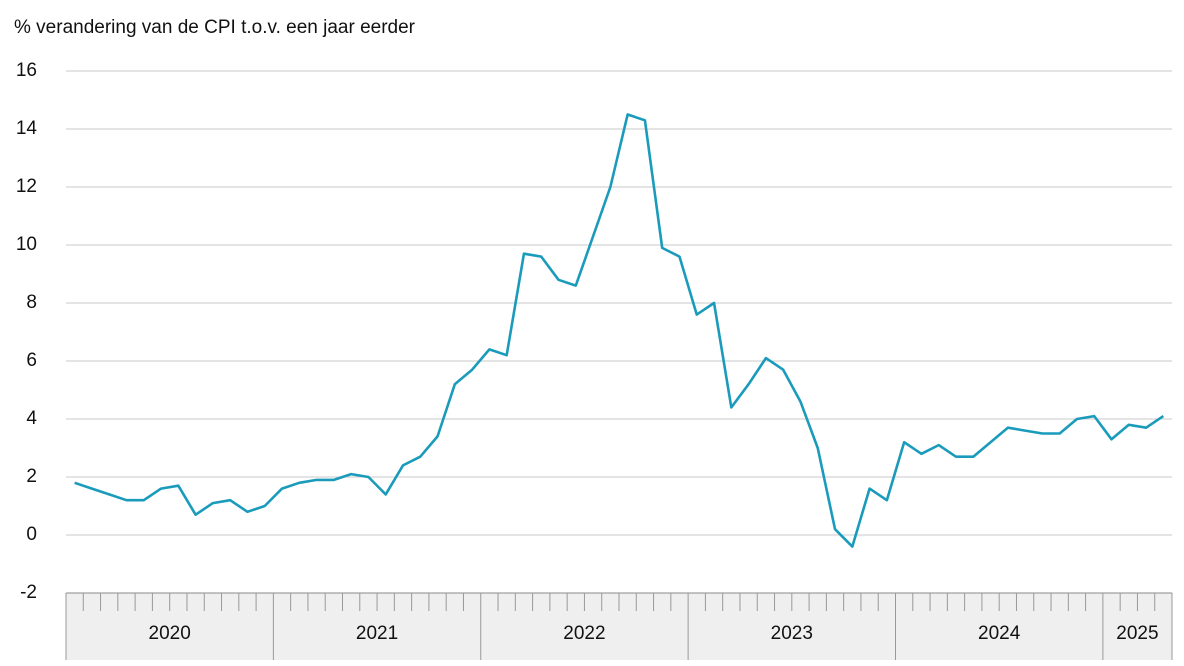 The image size is (1184, 666). Describe the element at coordinates (31, 360) in the screenshot. I see `y-tick-label: 6` at that location.